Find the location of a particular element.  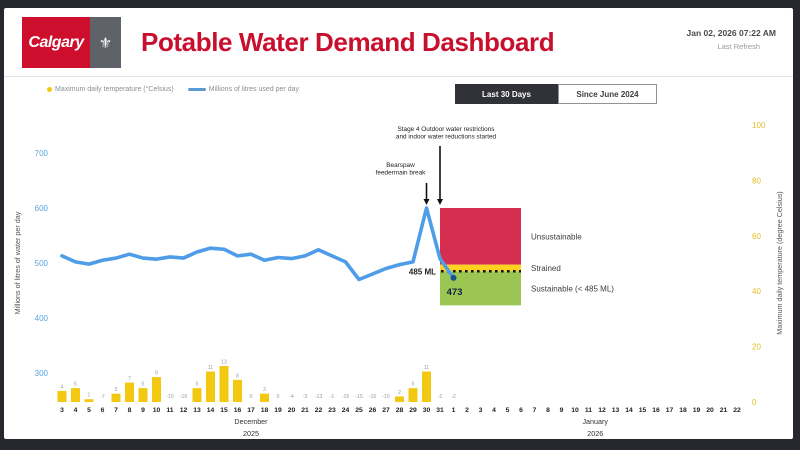

filter-since-june-2024-button: Since June 2024 is located at coordinates (607, 94).